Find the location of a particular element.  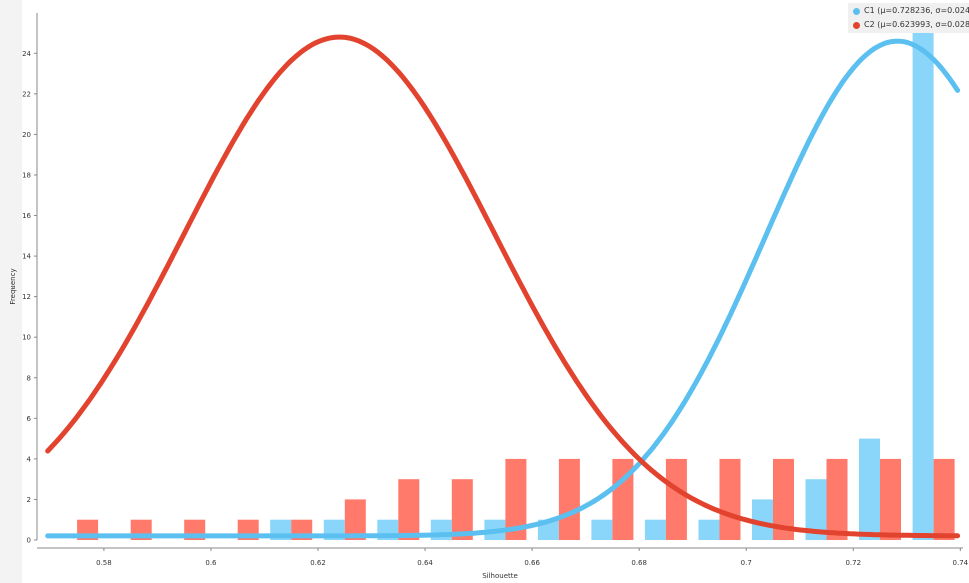

x-tick-label: 0.6 is located at coordinates (211, 563).